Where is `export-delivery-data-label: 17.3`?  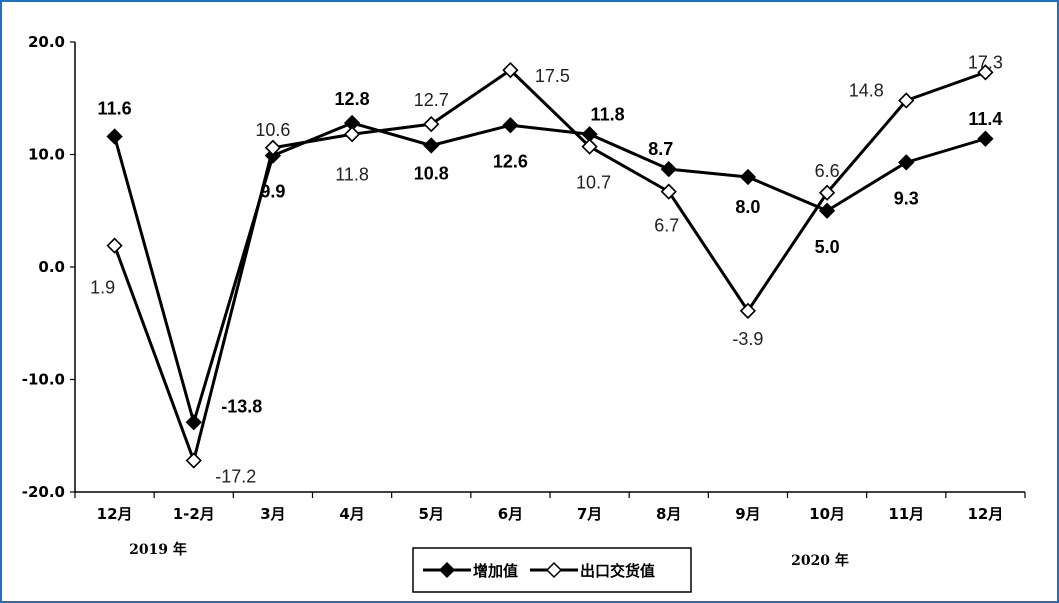
export-delivery-data-label: 17.3 is located at coordinates (985, 62).